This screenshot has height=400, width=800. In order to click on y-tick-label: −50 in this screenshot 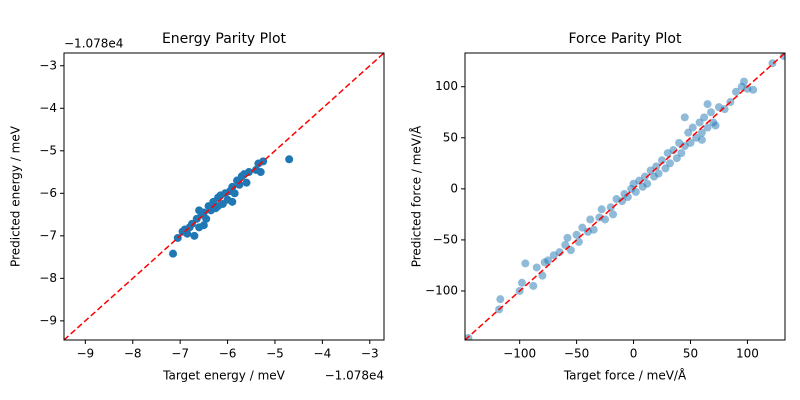, I will do `click(445, 239)`.